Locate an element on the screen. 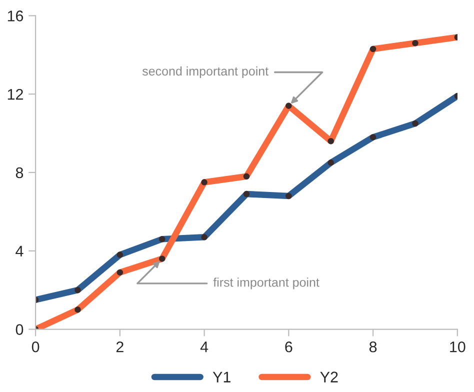 This screenshot has width=474, height=392. y-tick-label: 12 is located at coordinates (15, 94).